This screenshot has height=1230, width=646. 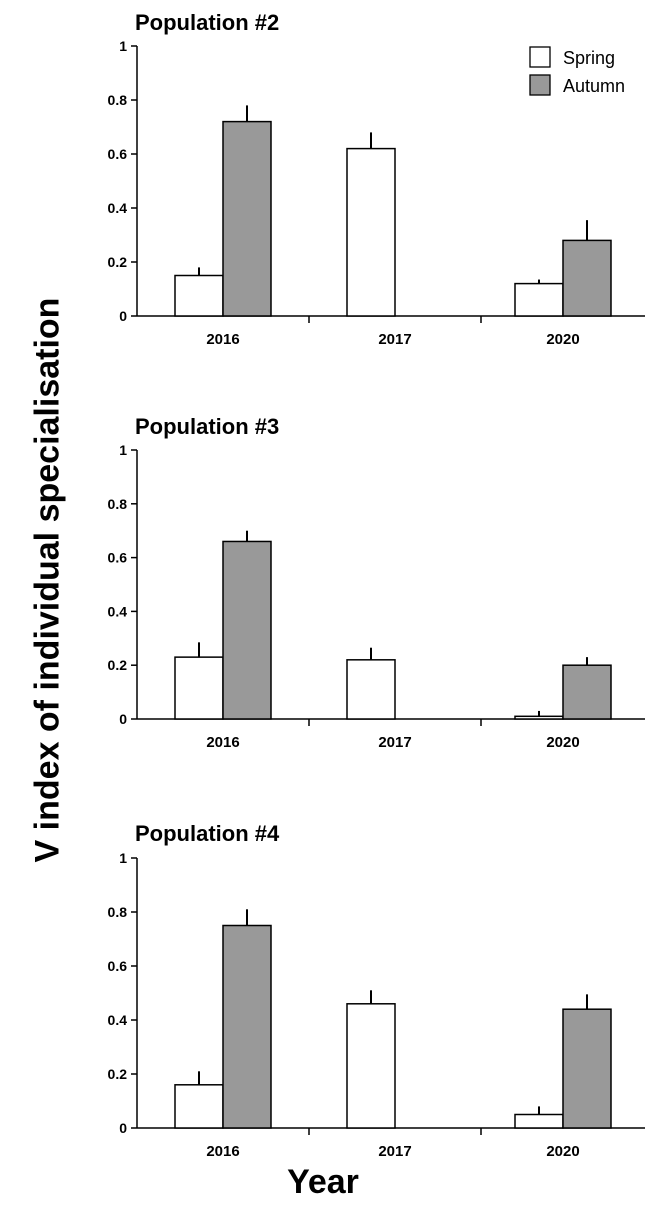 I want to click on legend-swatch-spring, so click(x=540, y=57).